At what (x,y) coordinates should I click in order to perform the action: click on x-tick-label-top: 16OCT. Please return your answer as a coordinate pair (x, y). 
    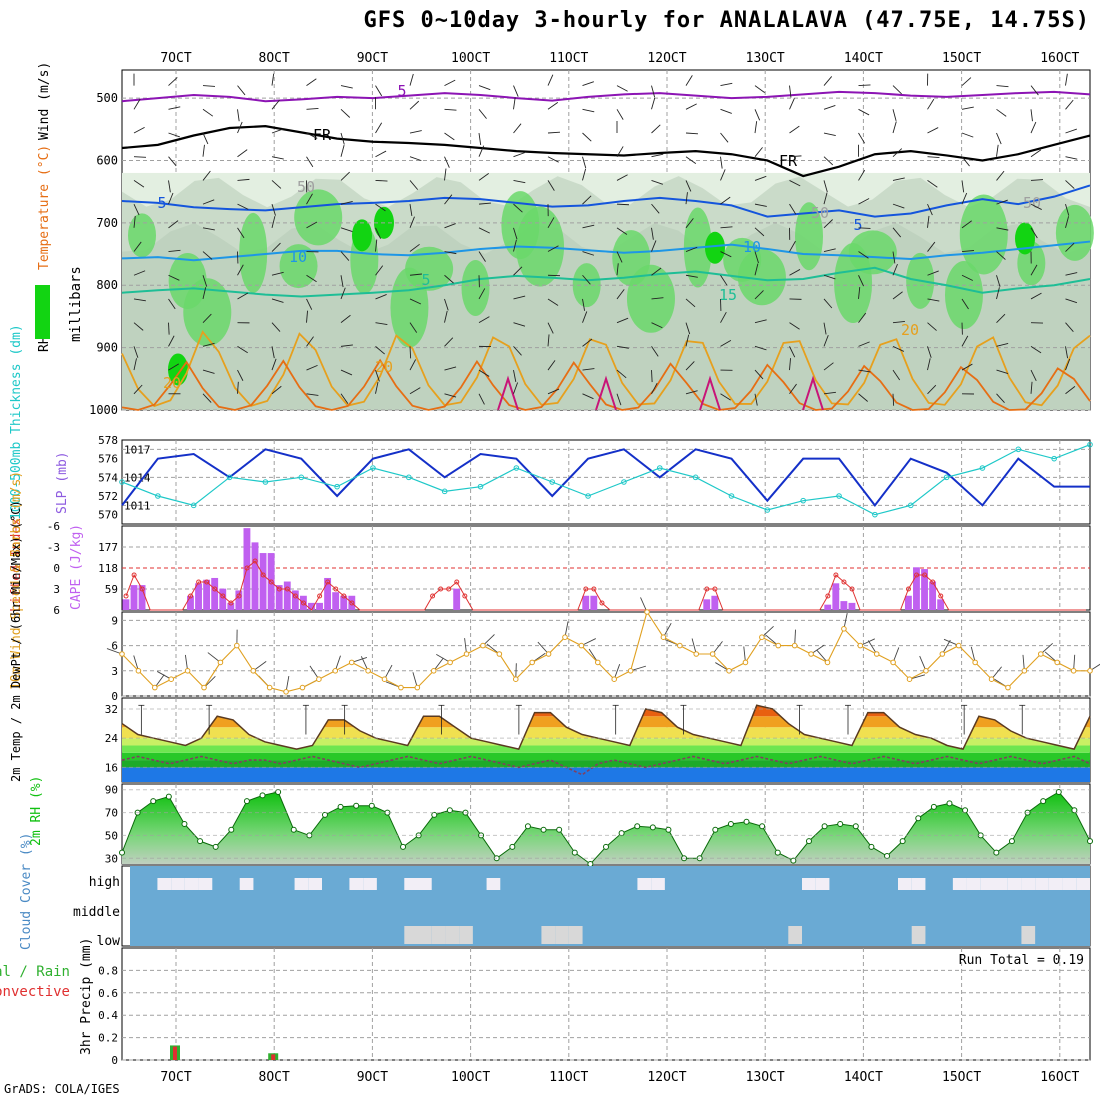
    Looking at the image, I should click on (1059, 58).